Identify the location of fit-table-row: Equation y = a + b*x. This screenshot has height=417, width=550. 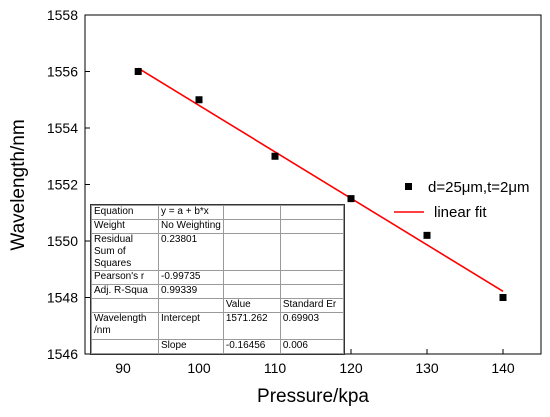
(217, 212).